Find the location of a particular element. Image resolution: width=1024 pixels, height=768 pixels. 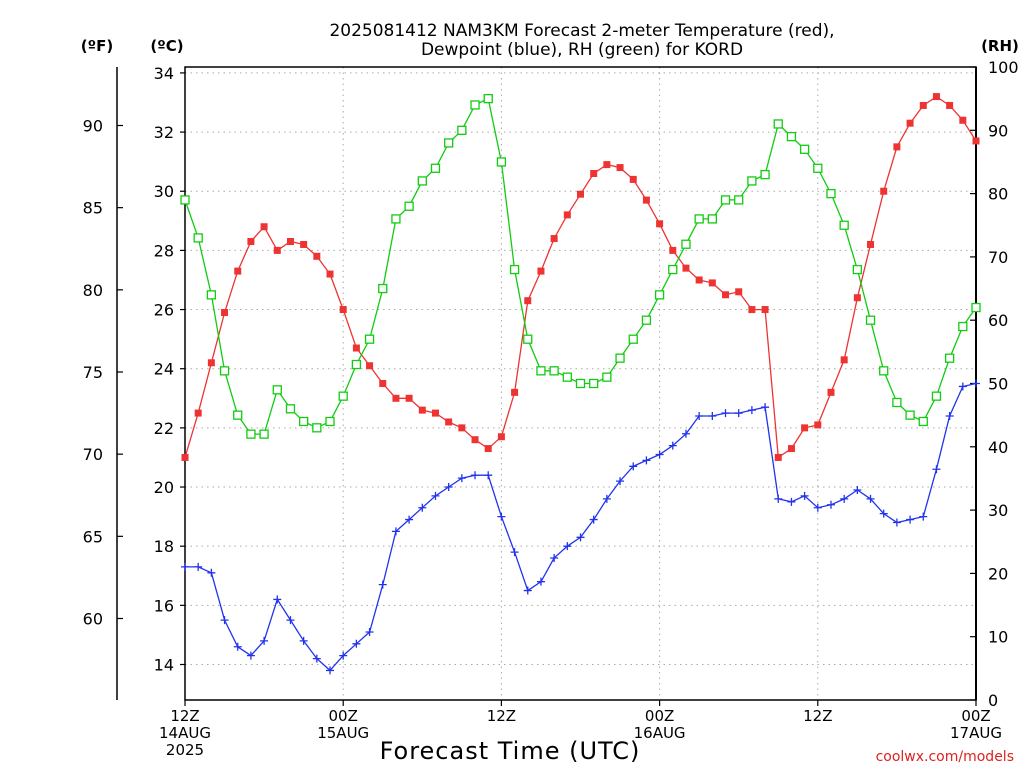

rh-tick-label: 60 is located at coordinates (998, 320).